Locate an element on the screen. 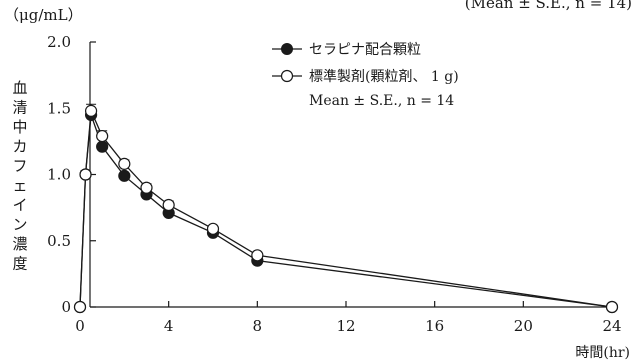 The width and height of the screenshot is (635, 363). y-axis-title-char: ン is located at coordinates (19, 225).